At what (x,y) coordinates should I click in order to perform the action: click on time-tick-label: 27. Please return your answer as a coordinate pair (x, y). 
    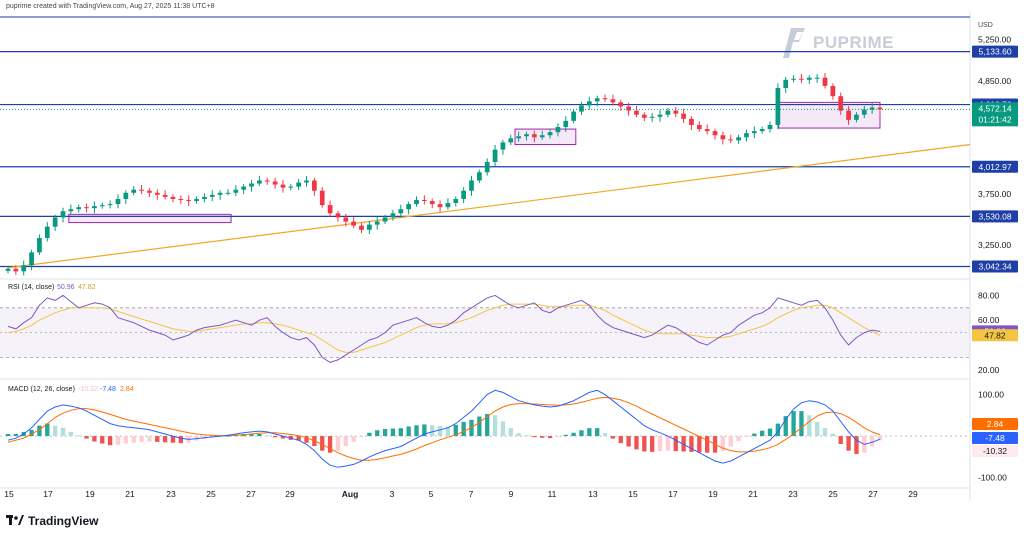
    Looking at the image, I should click on (251, 494).